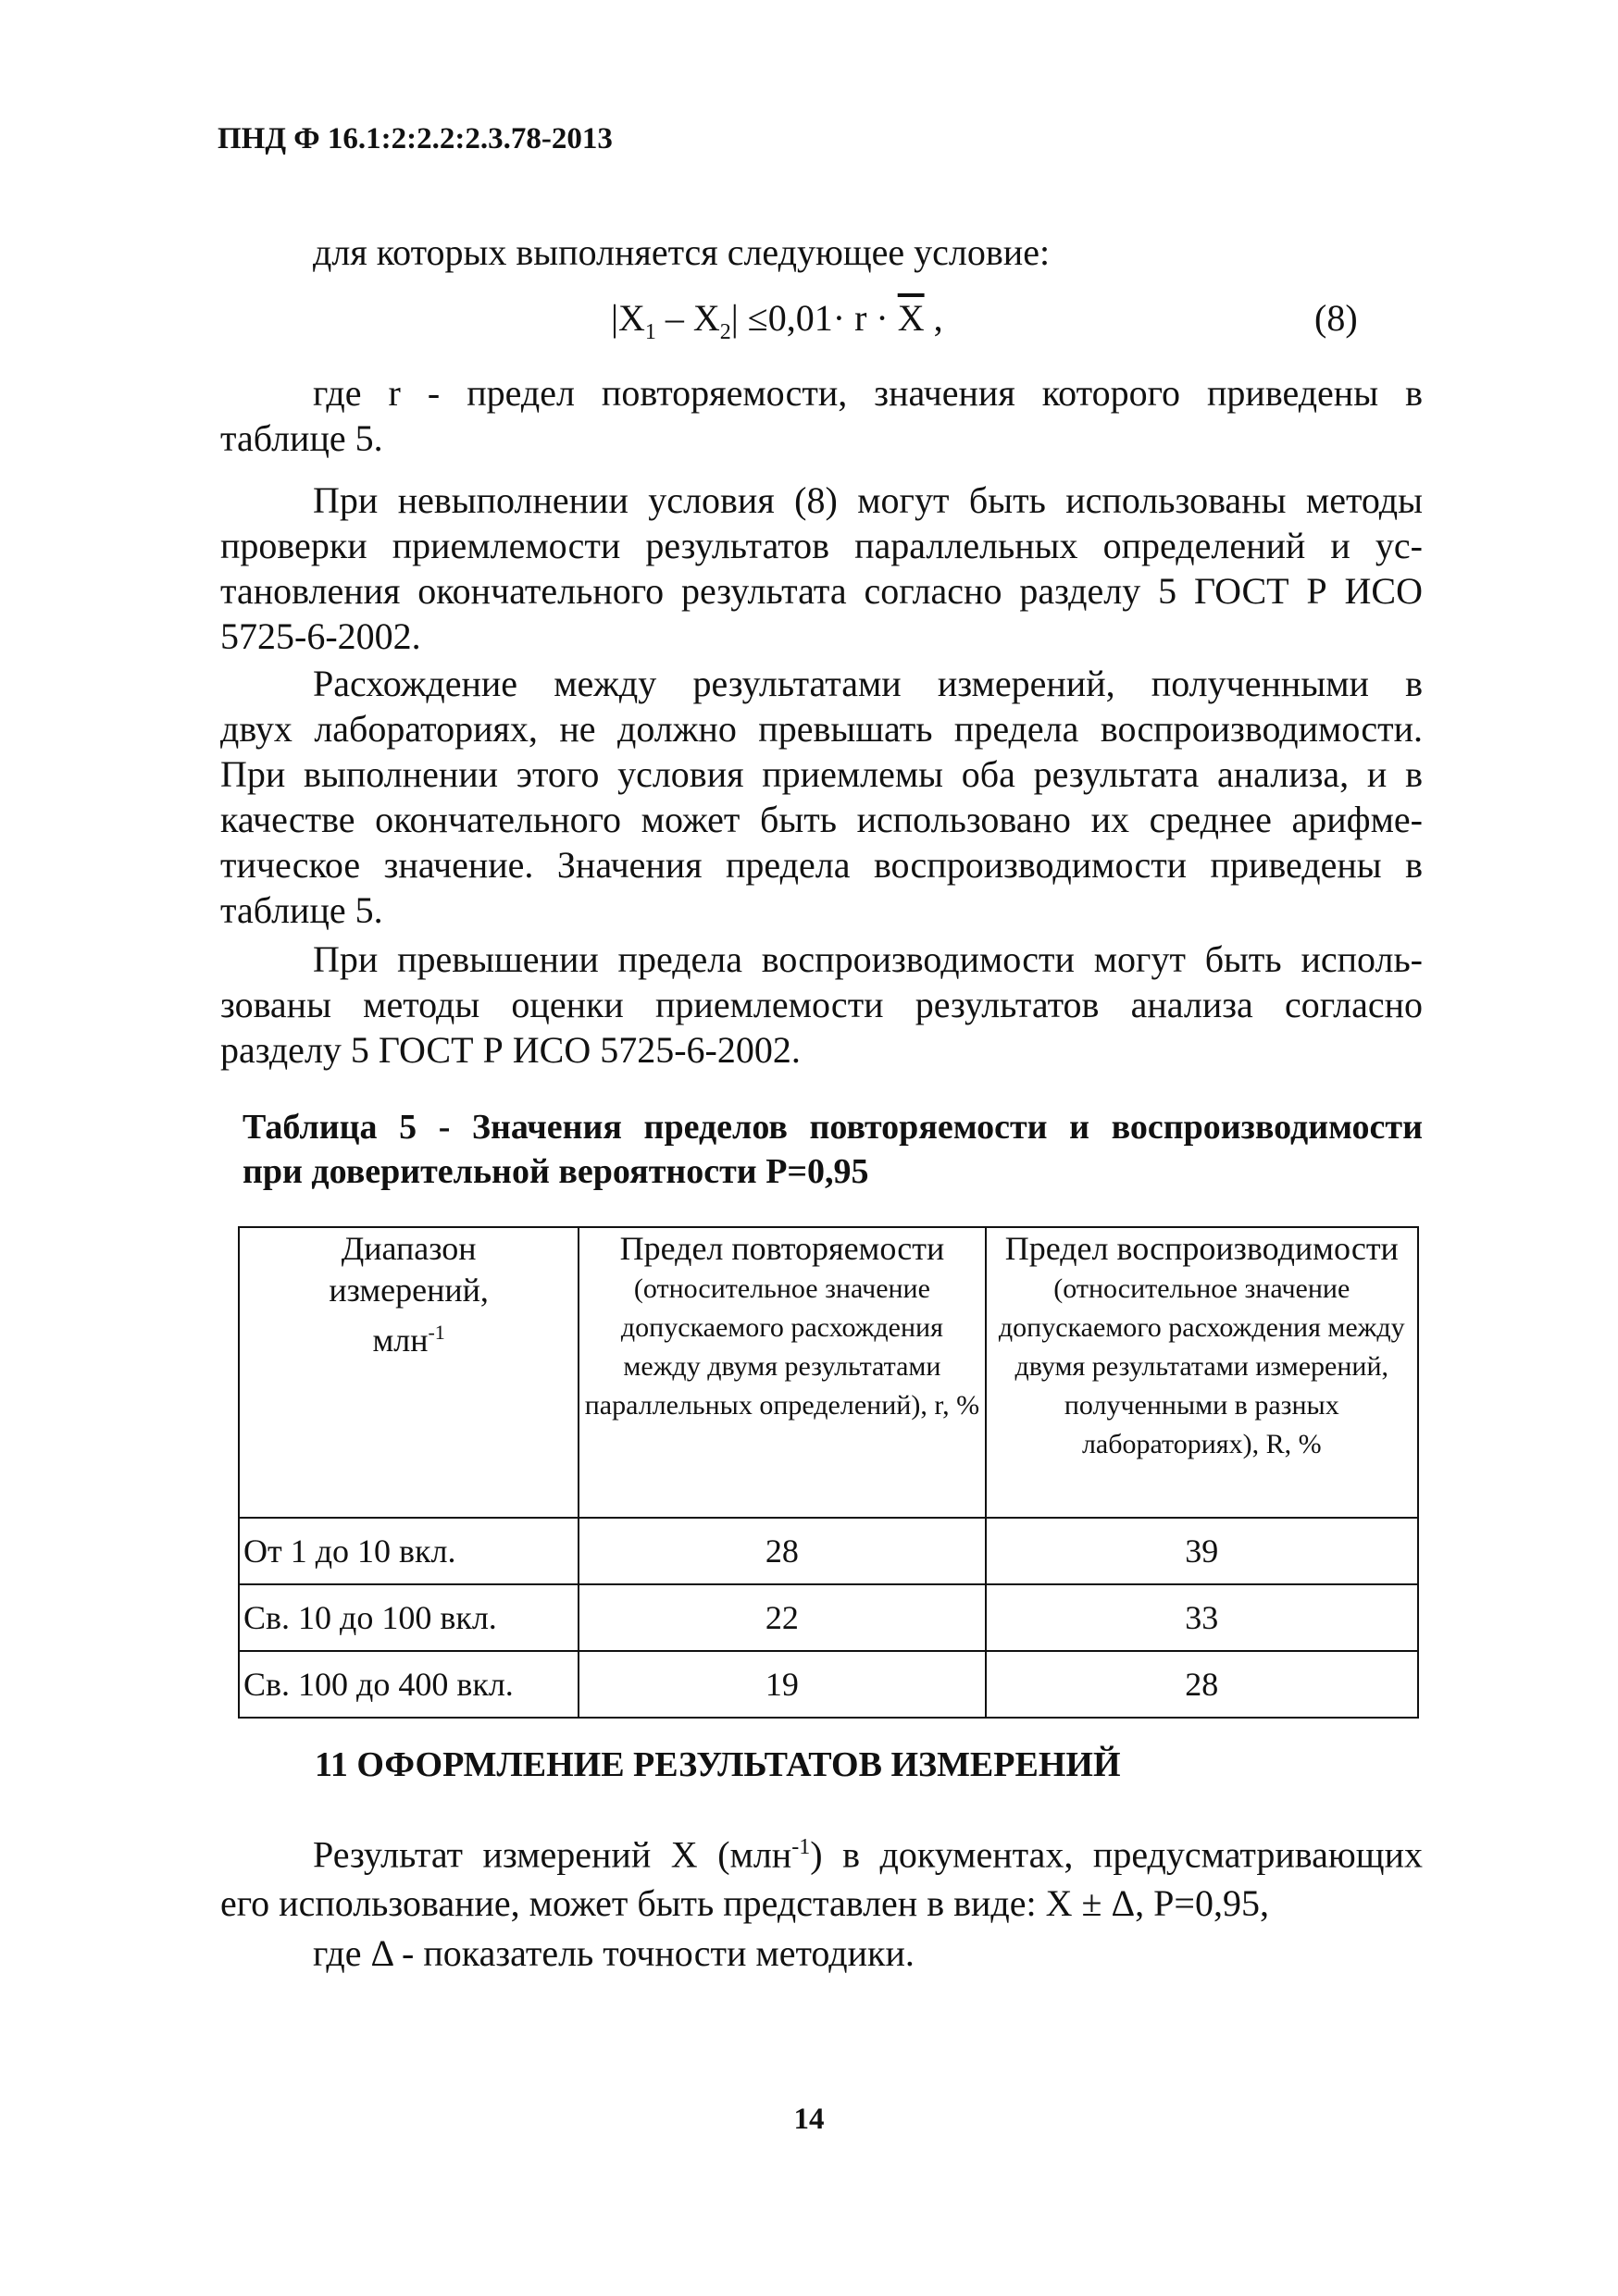  Describe the element at coordinates (614, 1954) in the screenshot. I see `text-line: где Δ - показатель точности методики.` at that location.